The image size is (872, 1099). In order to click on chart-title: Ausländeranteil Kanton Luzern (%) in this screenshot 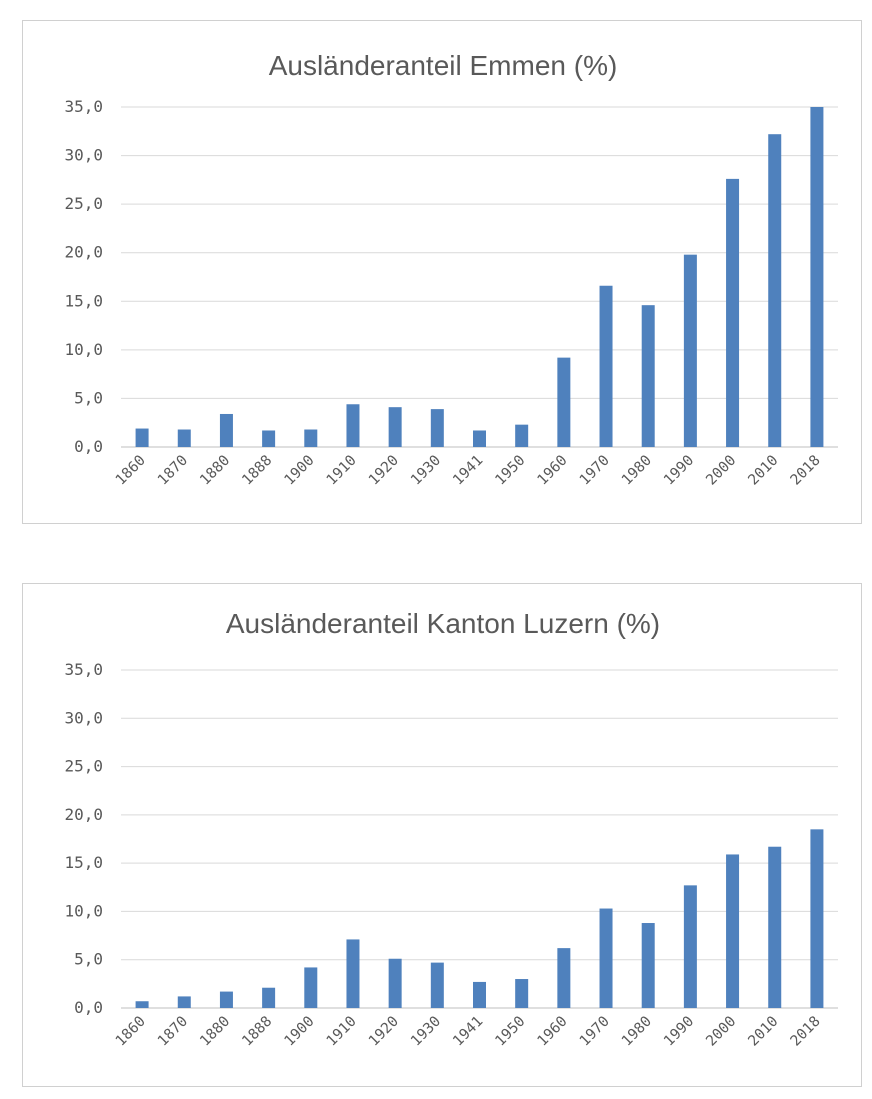, I will do `click(443, 623)`.